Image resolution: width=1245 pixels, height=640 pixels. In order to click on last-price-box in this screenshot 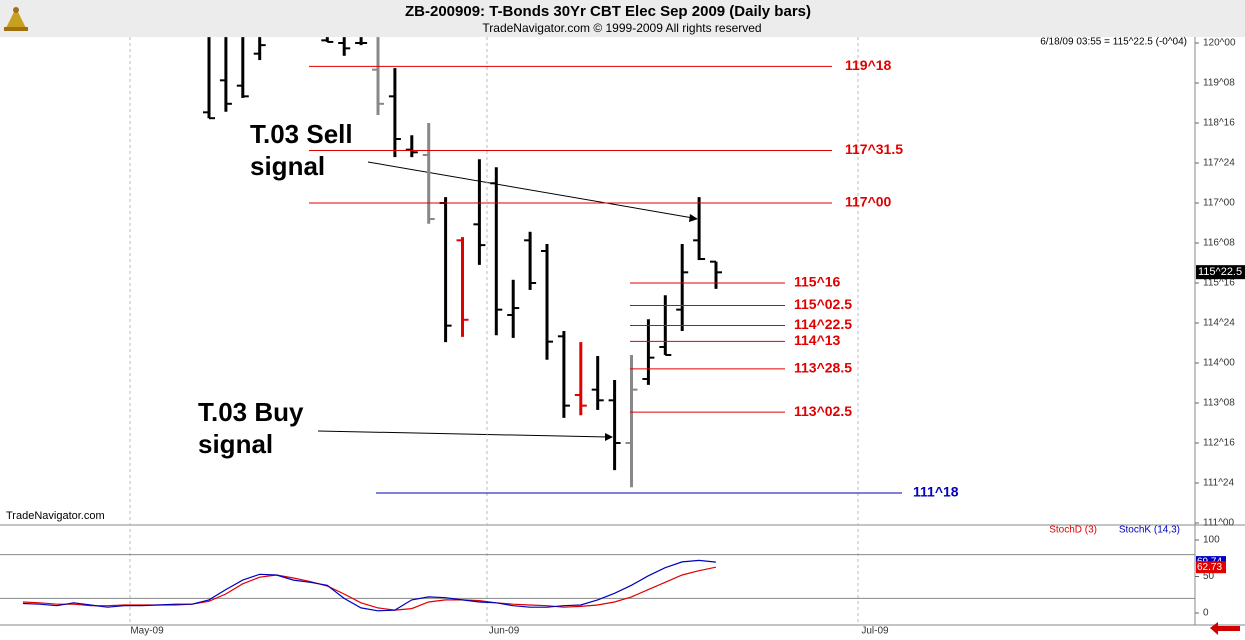, I will do `click(1220, 272)`.